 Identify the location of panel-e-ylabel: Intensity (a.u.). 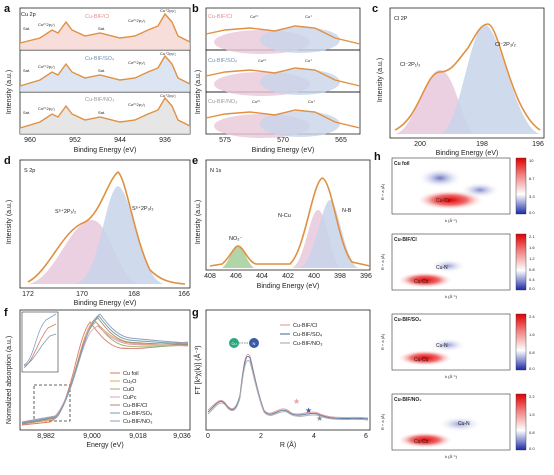
(198, 222).